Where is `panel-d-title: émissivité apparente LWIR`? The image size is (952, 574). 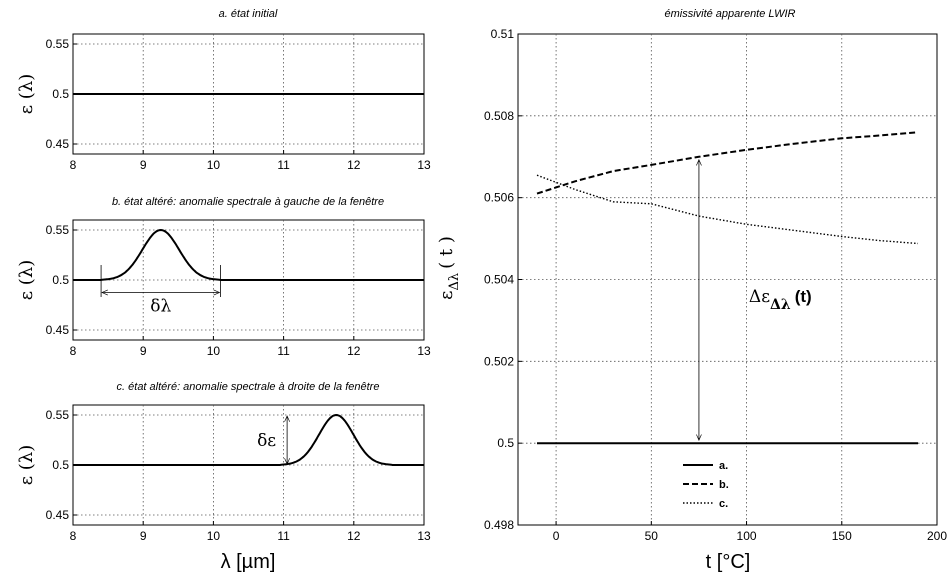
panel-d-title: émissivité apparente LWIR is located at coordinates (729, 14).